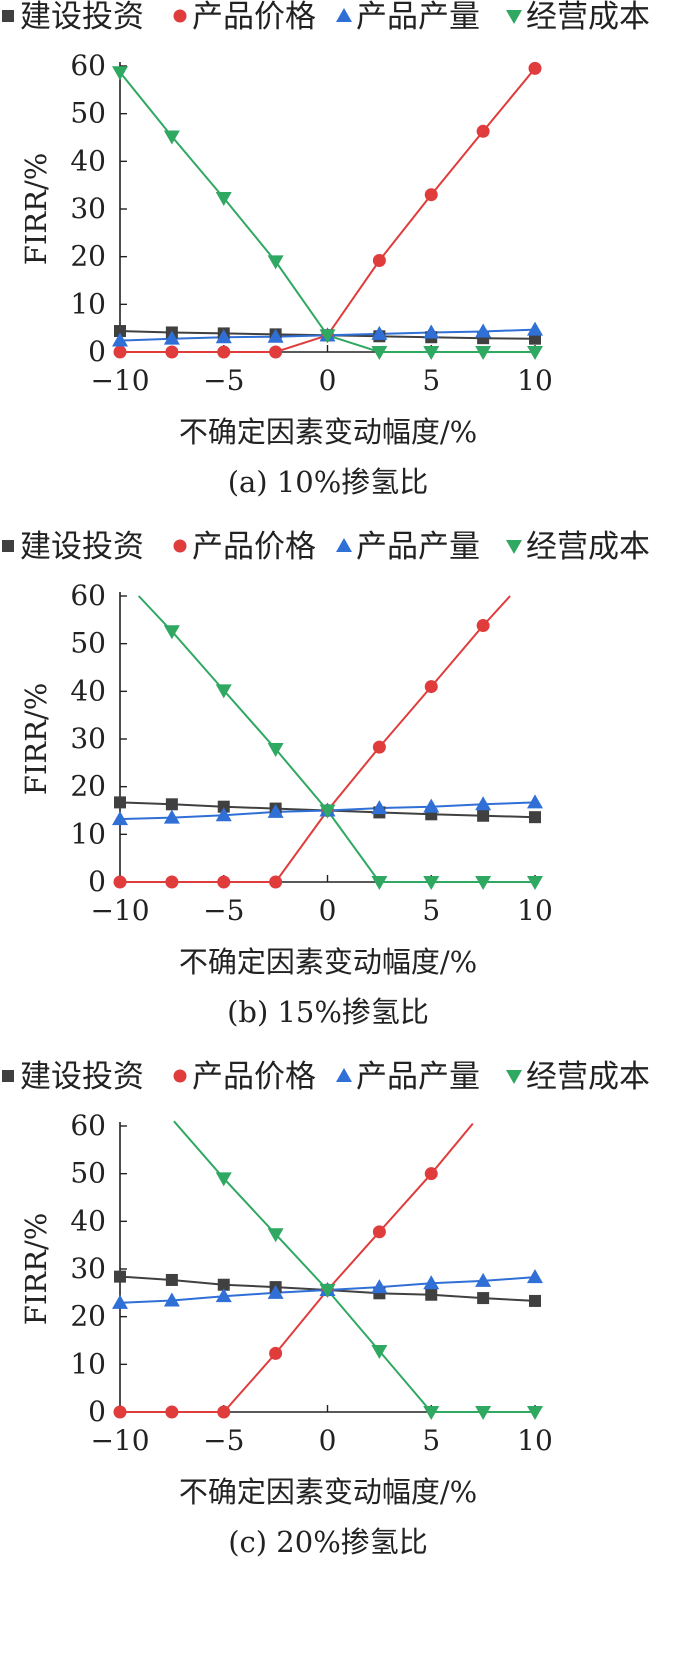 The height and width of the screenshot is (1676, 700). What do you see at coordinates (588, 1077) in the screenshot?
I see `legend-label-c-4: 经营成本` at bounding box center [588, 1077].